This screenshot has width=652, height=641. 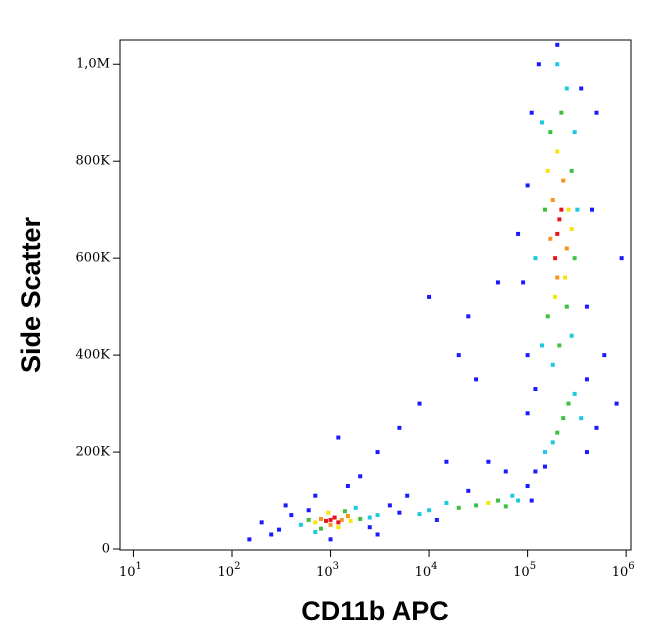 I want to click on x-tick-label: 10¹, so click(x=130, y=570).